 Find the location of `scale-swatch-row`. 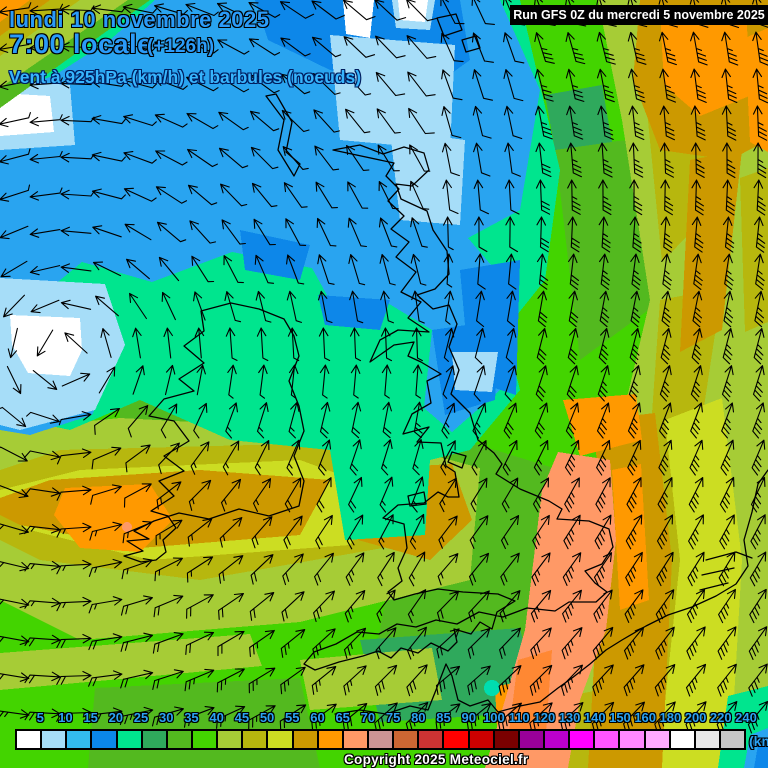

scale-swatch-row is located at coordinates (381, 739).